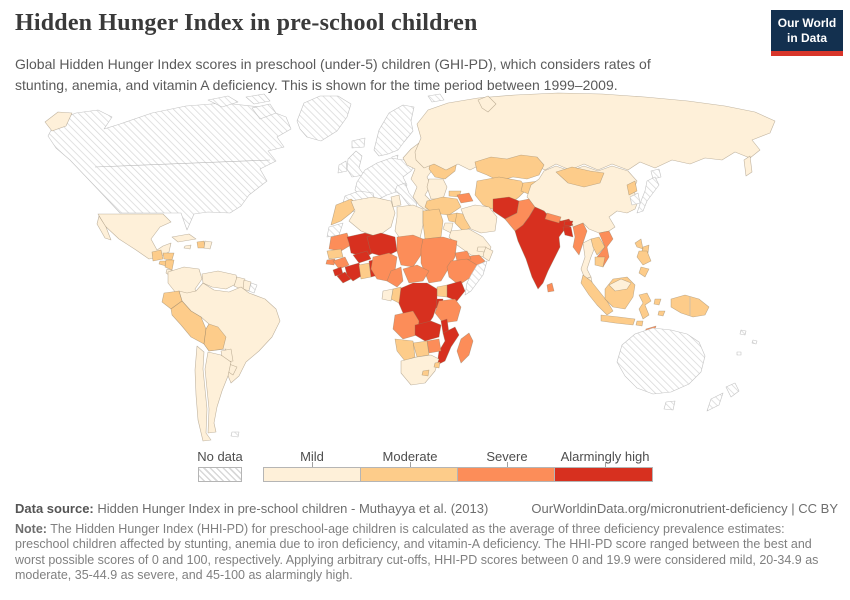 This screenshot has height=600, width=850. Describe the element at coordinates (220, 456) in the screenshot. I see `legend-label-no-data: No data` at that location.